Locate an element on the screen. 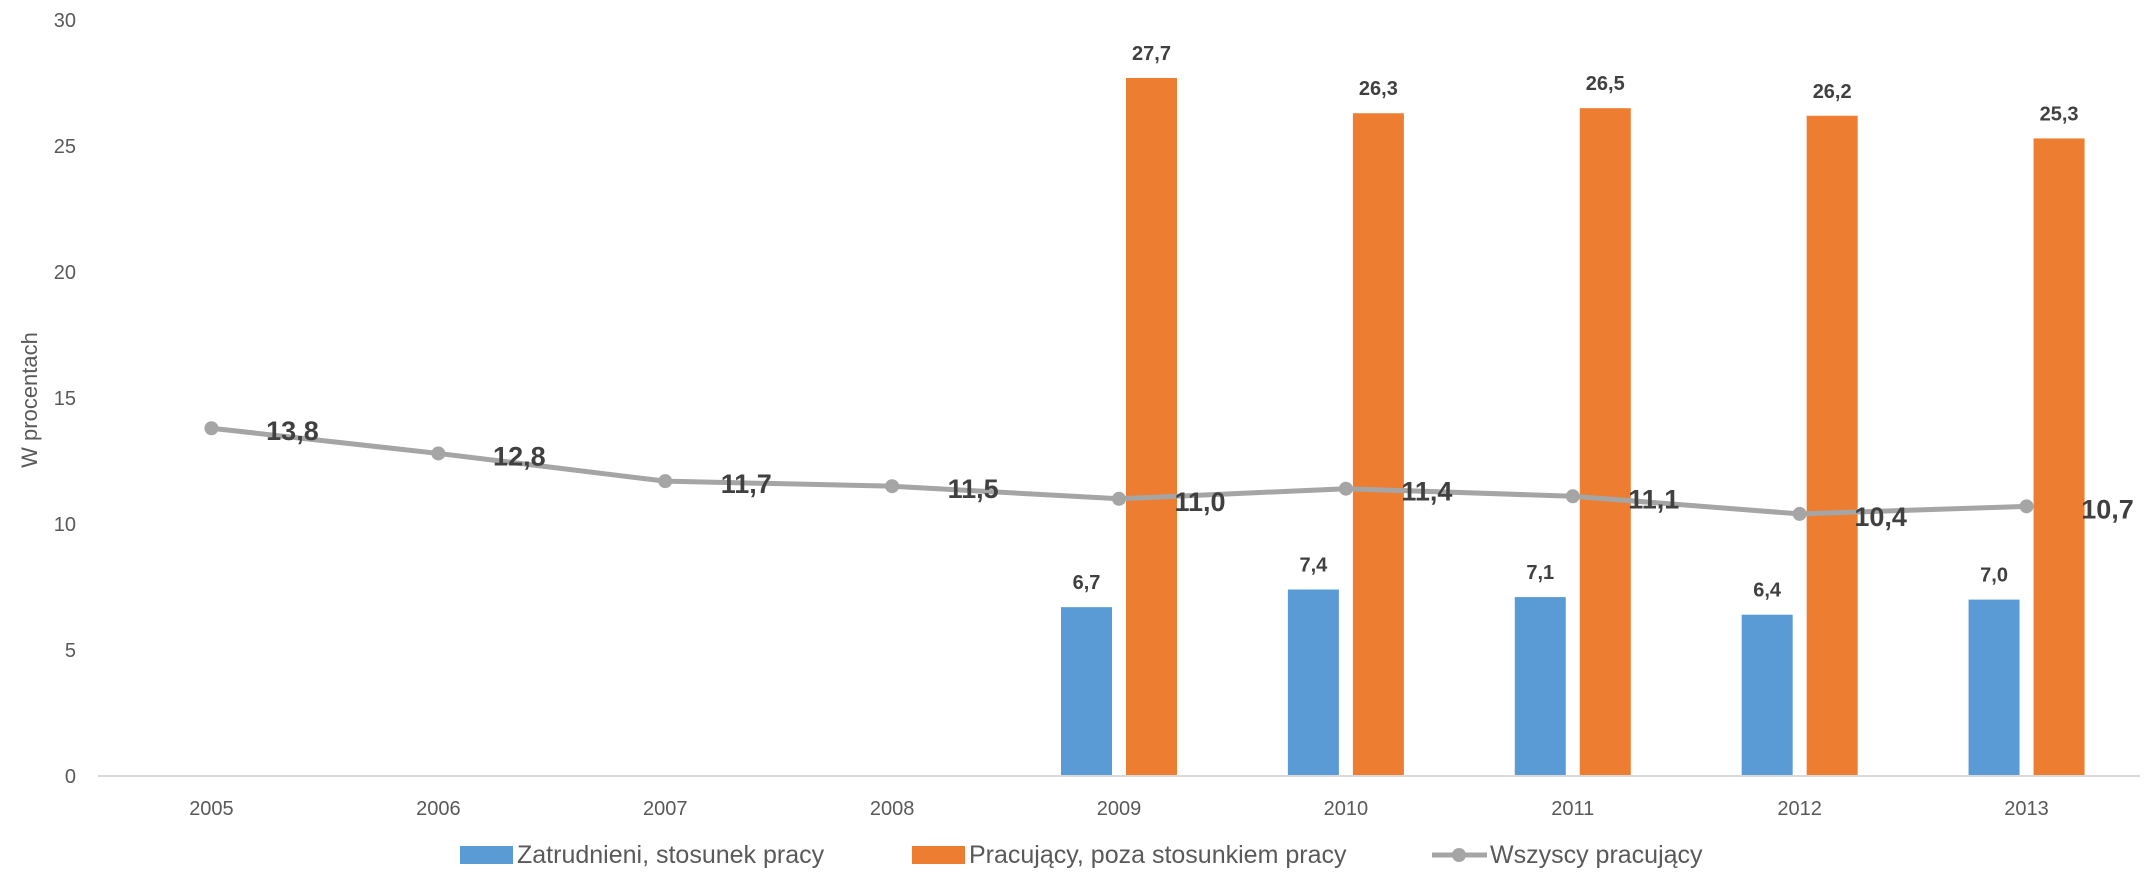 This screenshot has width=2155, height=878. line-data-label: 11,7 is located at coordinates (746, 484).